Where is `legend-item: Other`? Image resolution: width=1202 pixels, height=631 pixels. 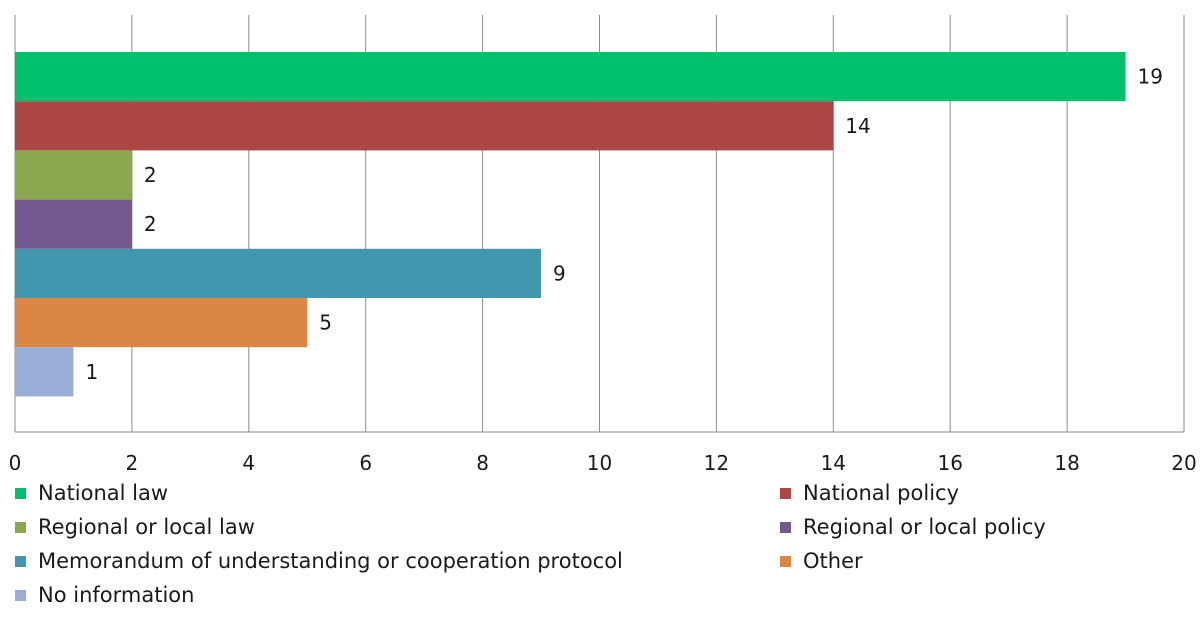
legend-item: Other is located at coordinates (821, 561).